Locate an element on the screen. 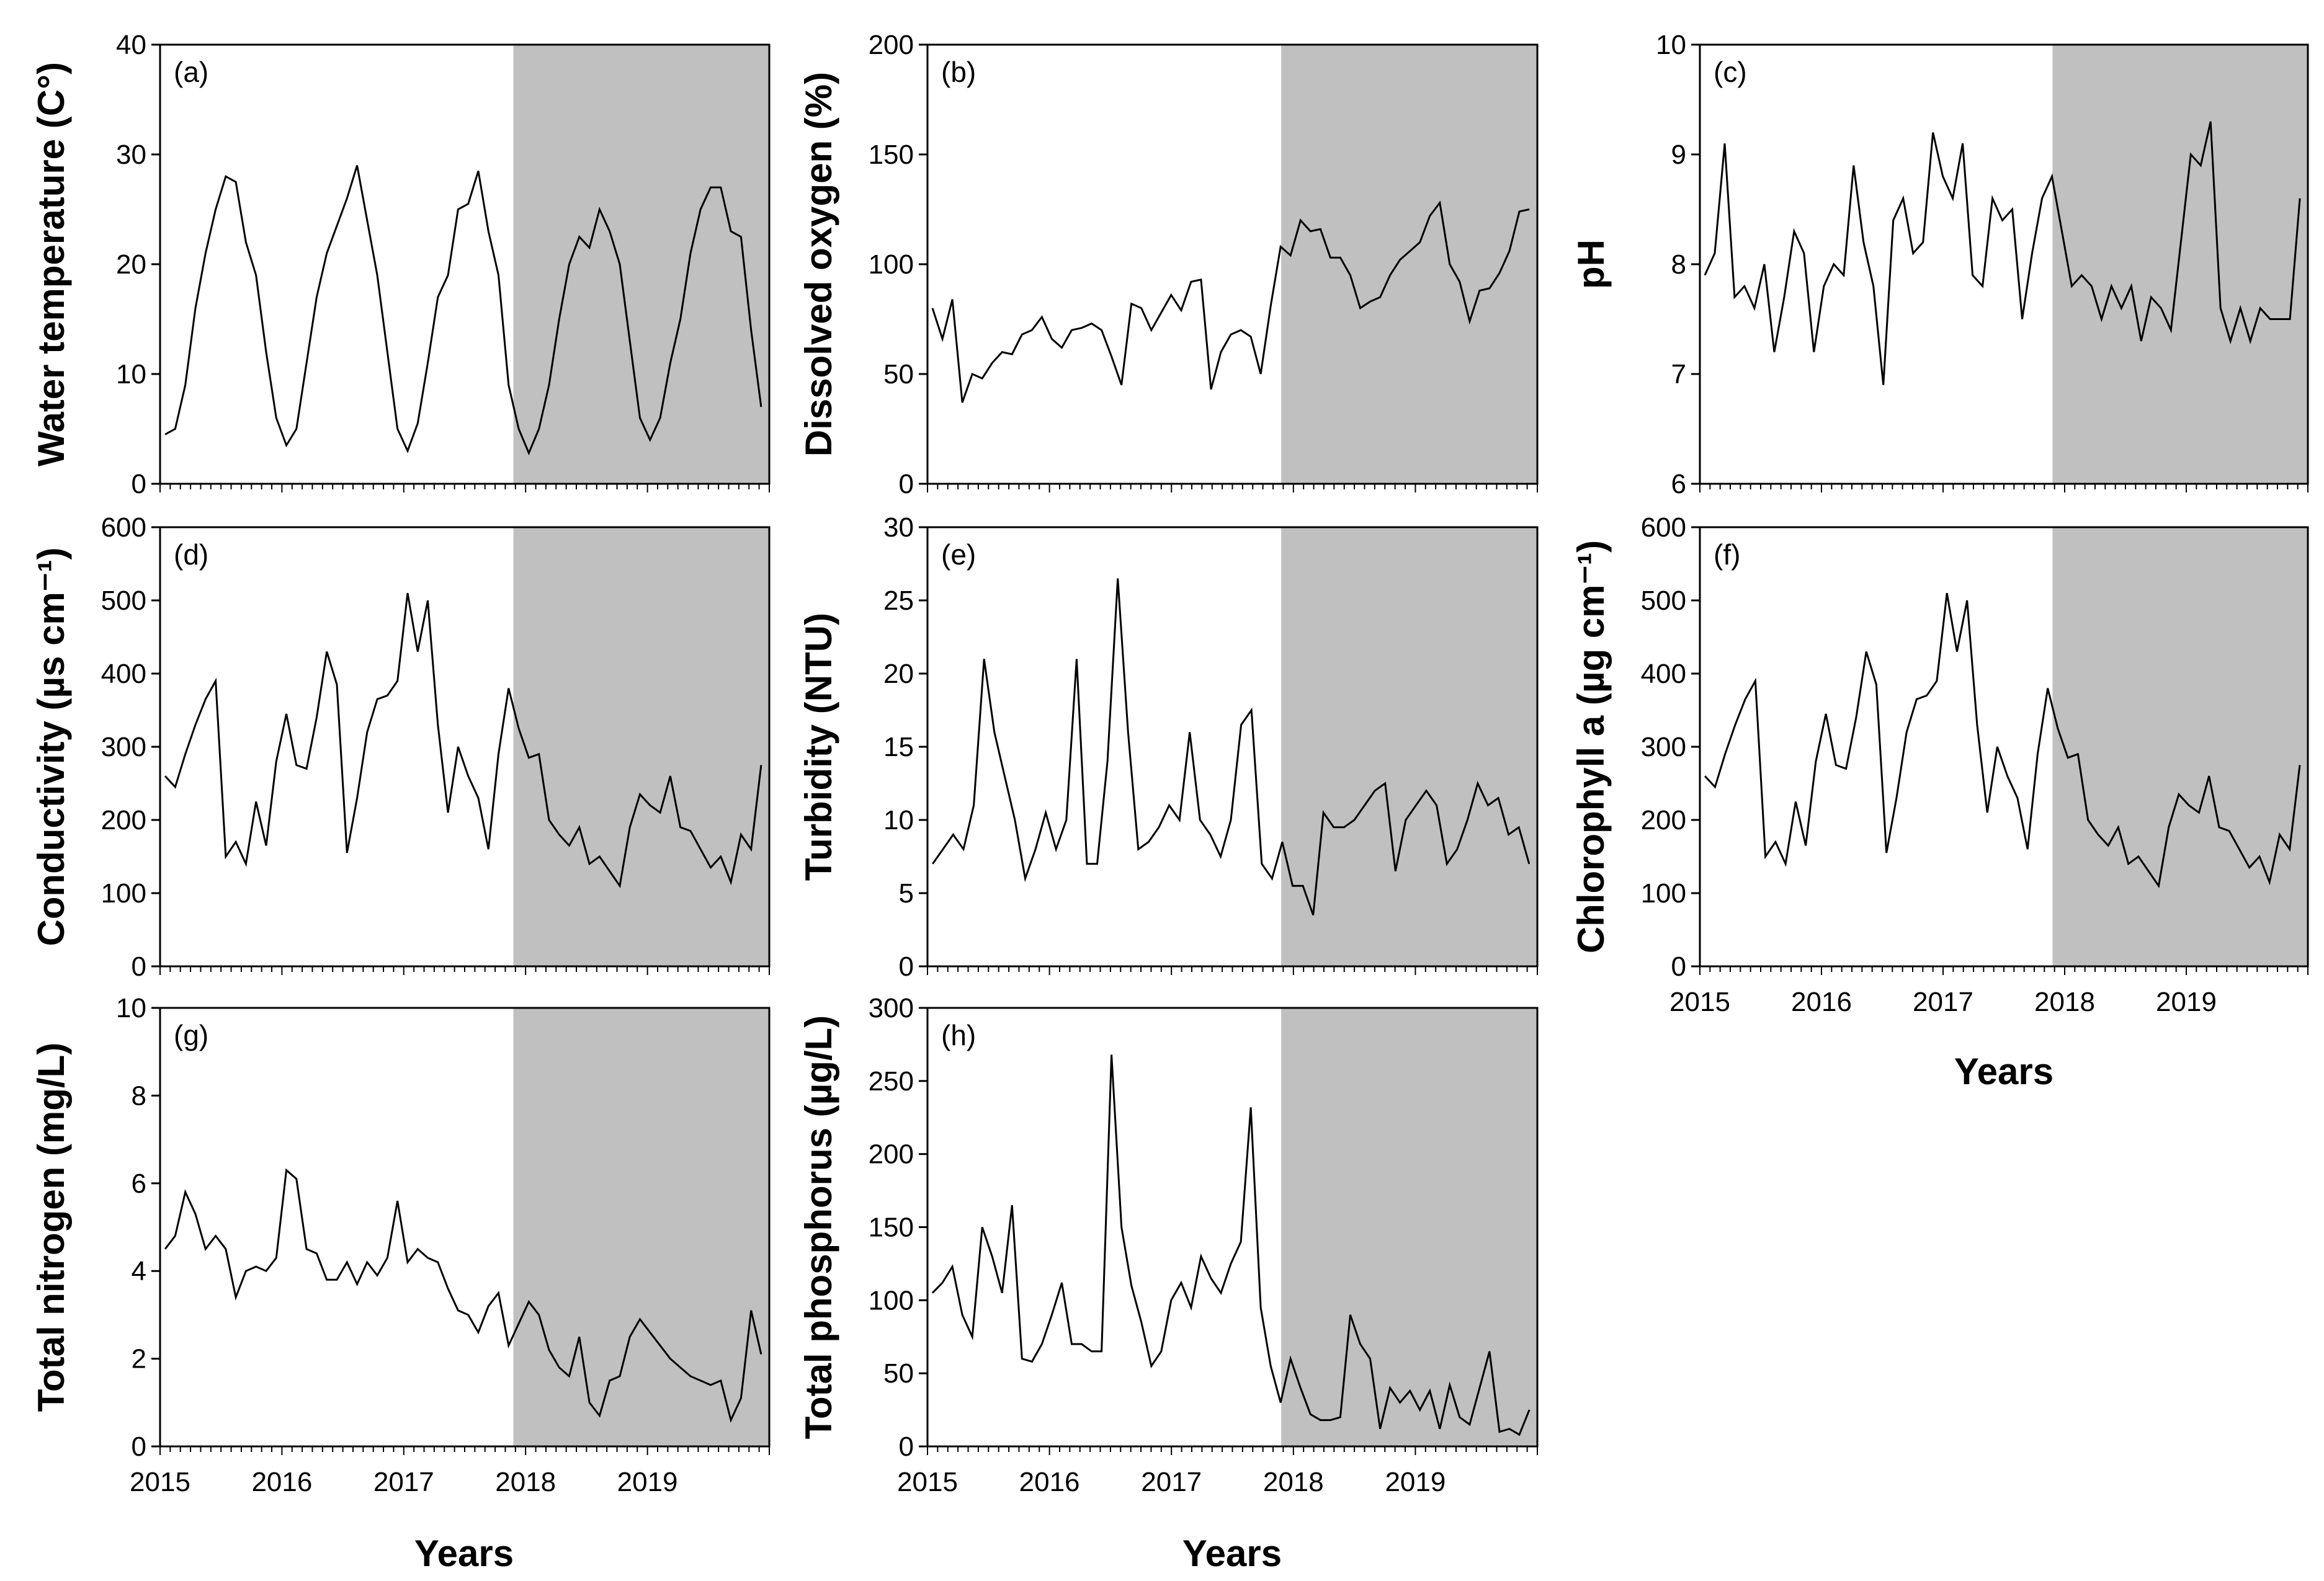 The image size is (2324, 1581). x-tick-label-f-1: 2016 is located at coordinates (1821, 1002).